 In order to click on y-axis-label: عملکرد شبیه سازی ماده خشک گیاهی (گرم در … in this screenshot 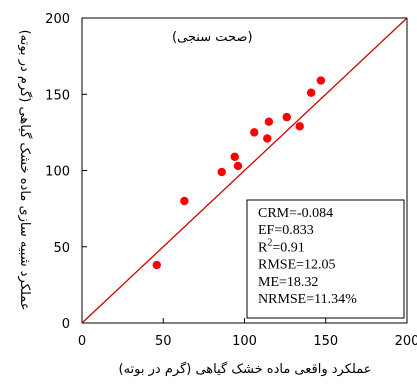, I will do `click(25, 170)`.